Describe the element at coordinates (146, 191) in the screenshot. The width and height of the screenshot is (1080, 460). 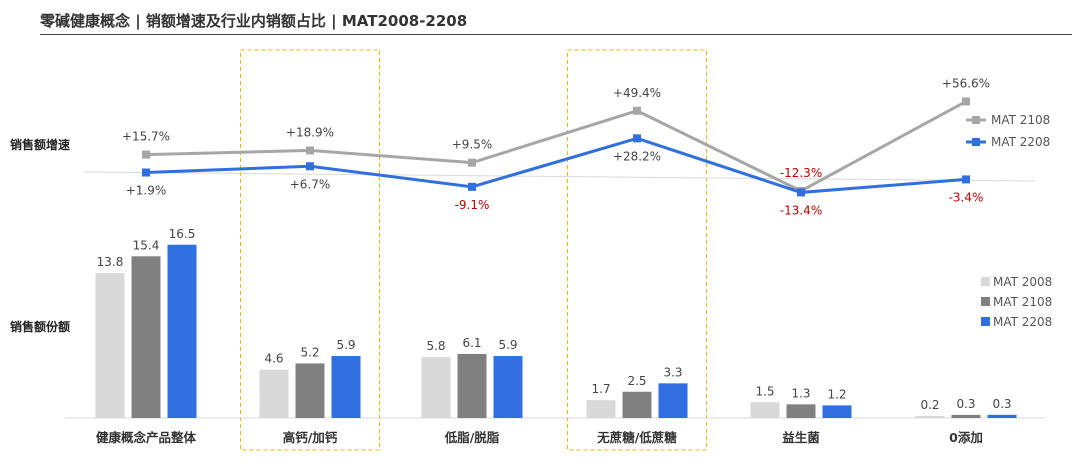
I see `growth-value-label: +1.9%` at that location.